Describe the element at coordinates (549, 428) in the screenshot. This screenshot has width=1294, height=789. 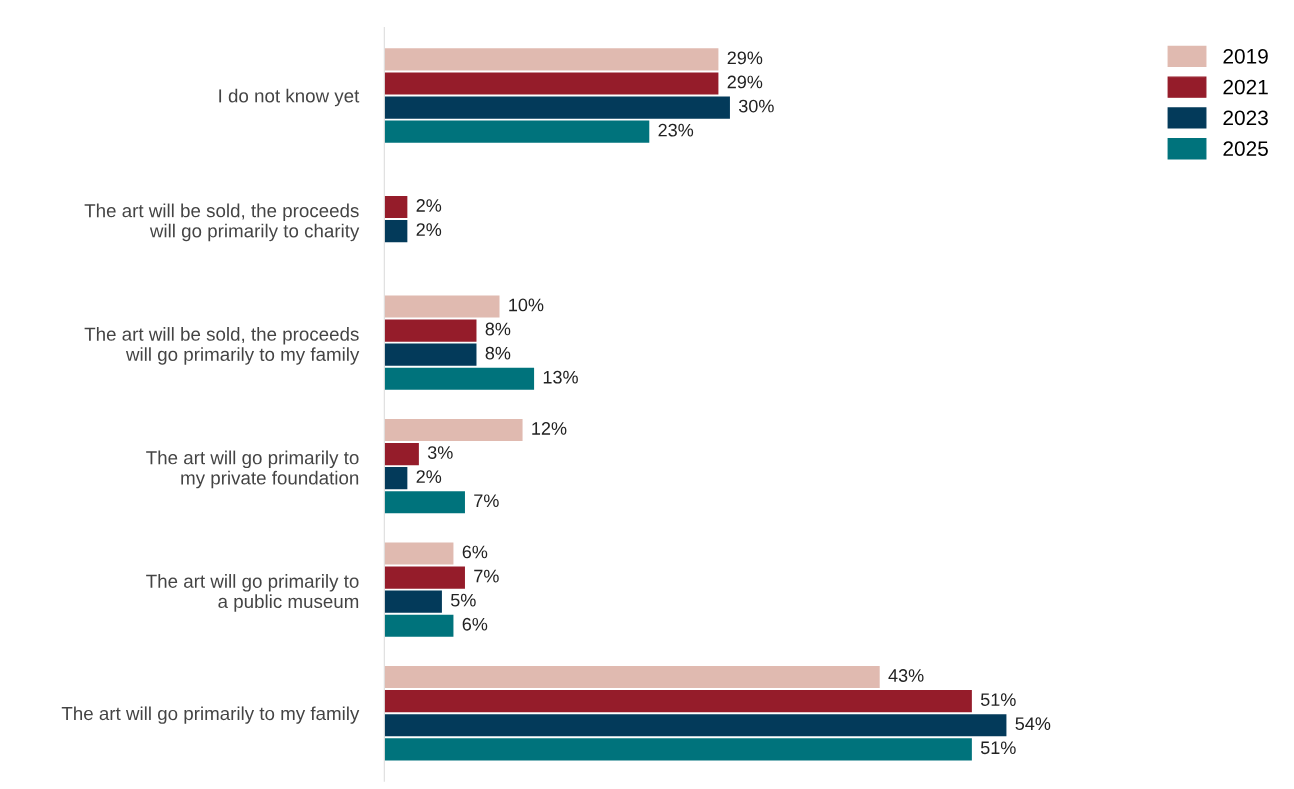
I see `data-label: 12%` at that location.